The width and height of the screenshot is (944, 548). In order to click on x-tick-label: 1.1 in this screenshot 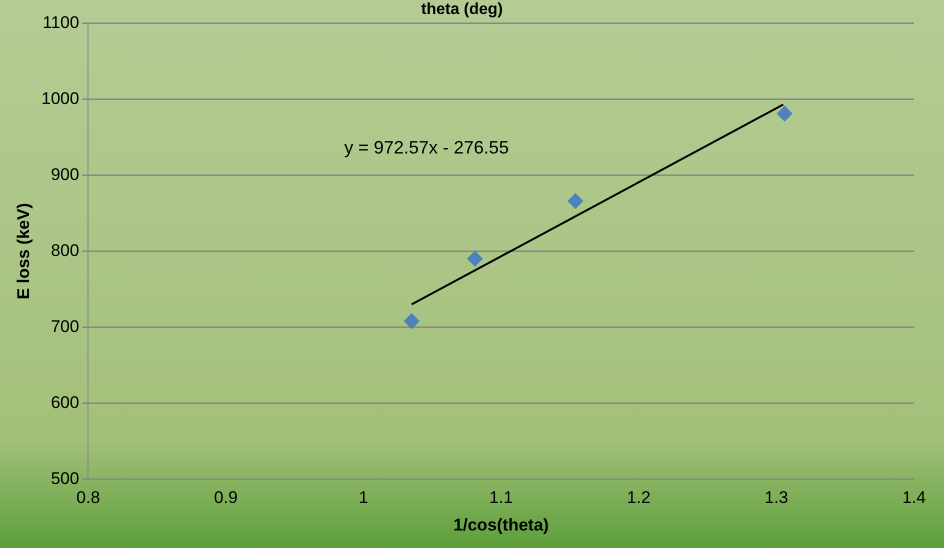, I will do `click(501, 498)`.